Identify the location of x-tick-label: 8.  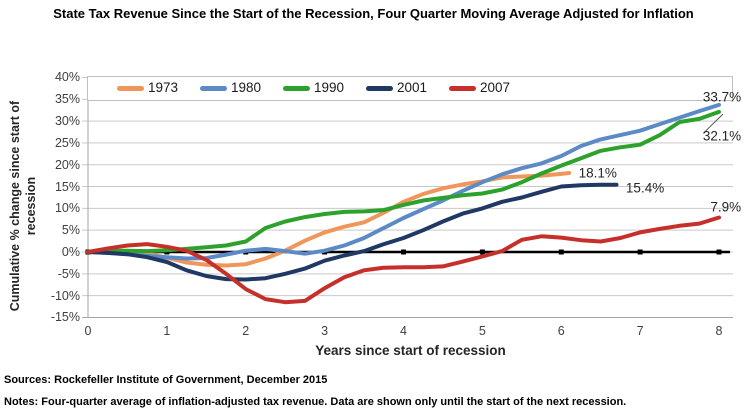
(719, 331).